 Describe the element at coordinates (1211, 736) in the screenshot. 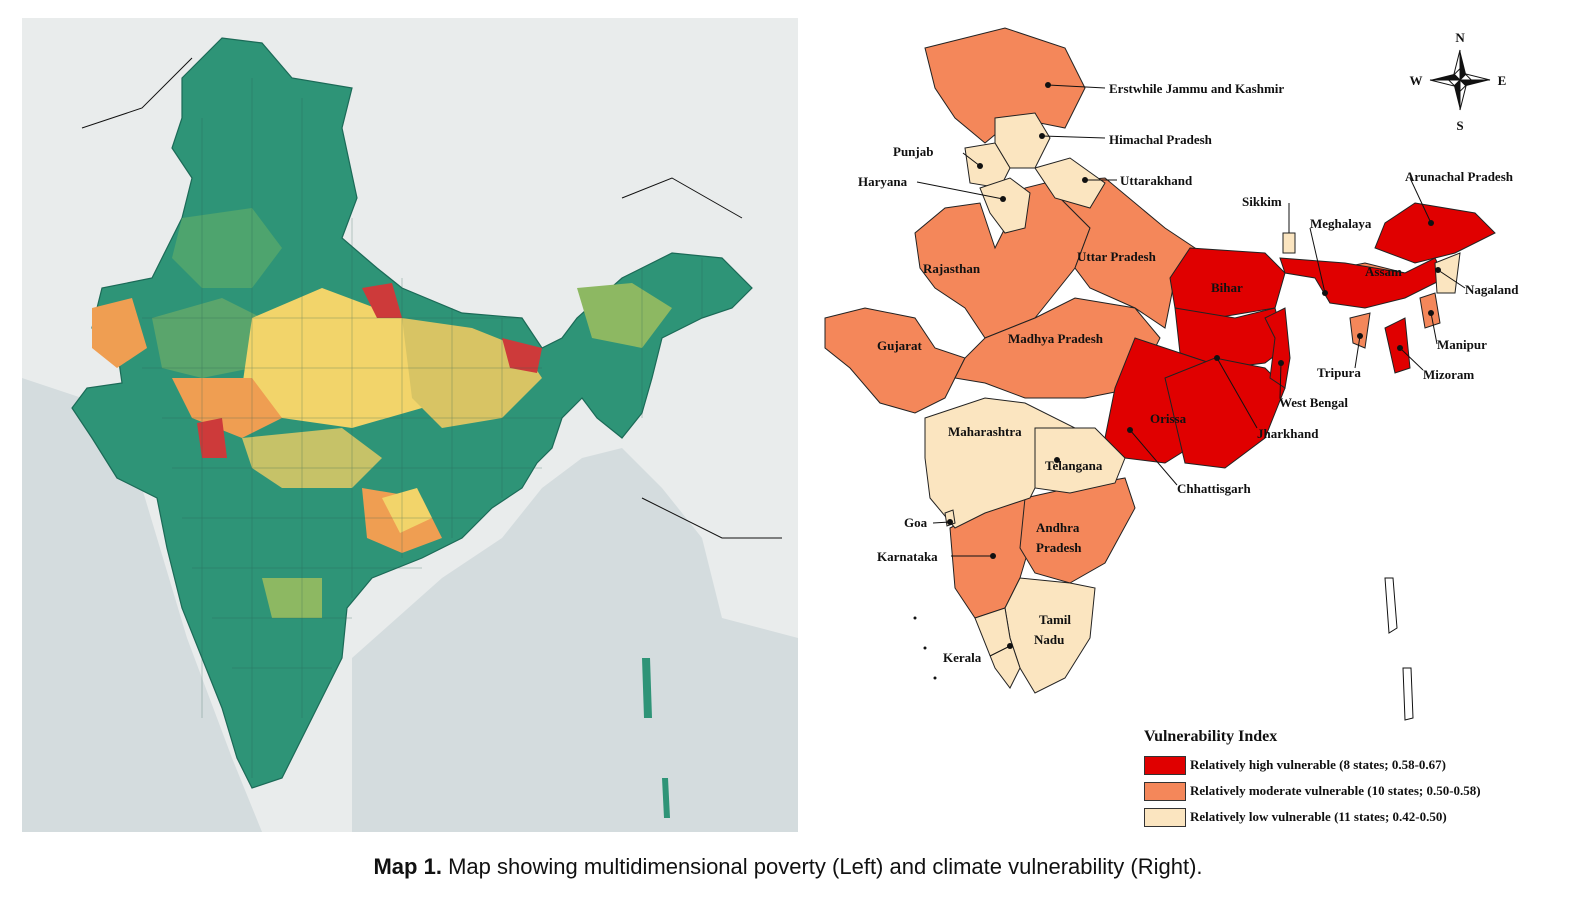

I see `legend-title: Vulnerability Index` at that location.